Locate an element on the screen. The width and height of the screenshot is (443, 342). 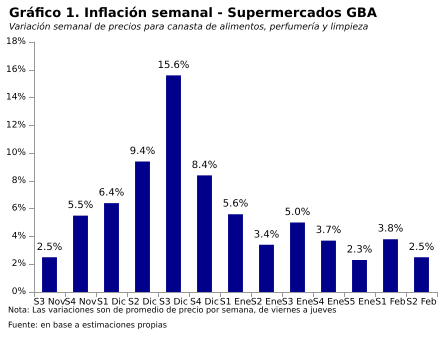
data-label: 5.6% is located at coordinates (235, 204).